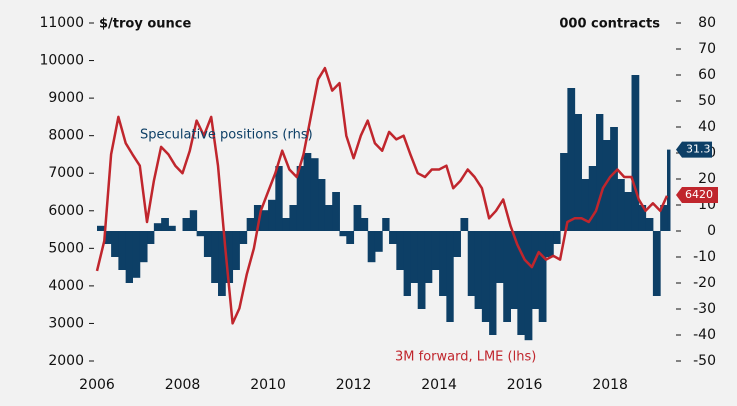 This screenshot has width=737, height=406. I want to click on y-tick-label: 11000, so click(61, 23).